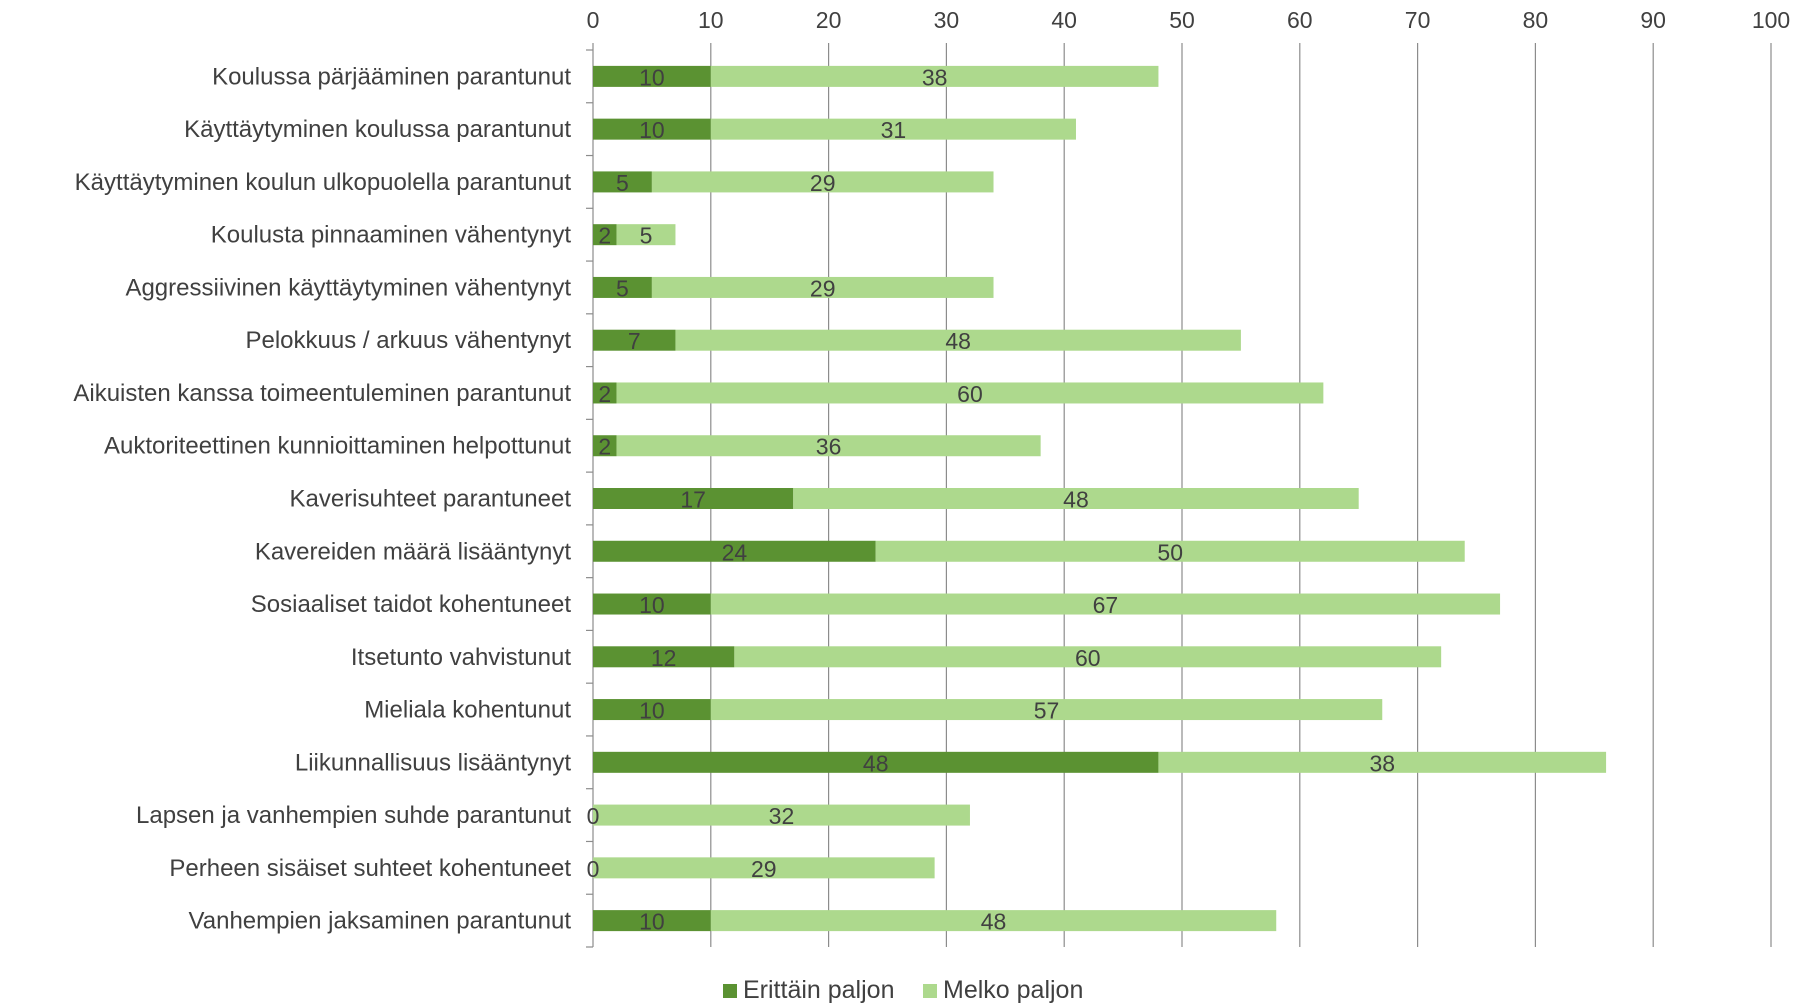 Image resolution: width=1796 pixels, height=1008 pixels. I want to click on category-label: Perheen sisäiset suhteet kohentuneet, so click(370, 868).